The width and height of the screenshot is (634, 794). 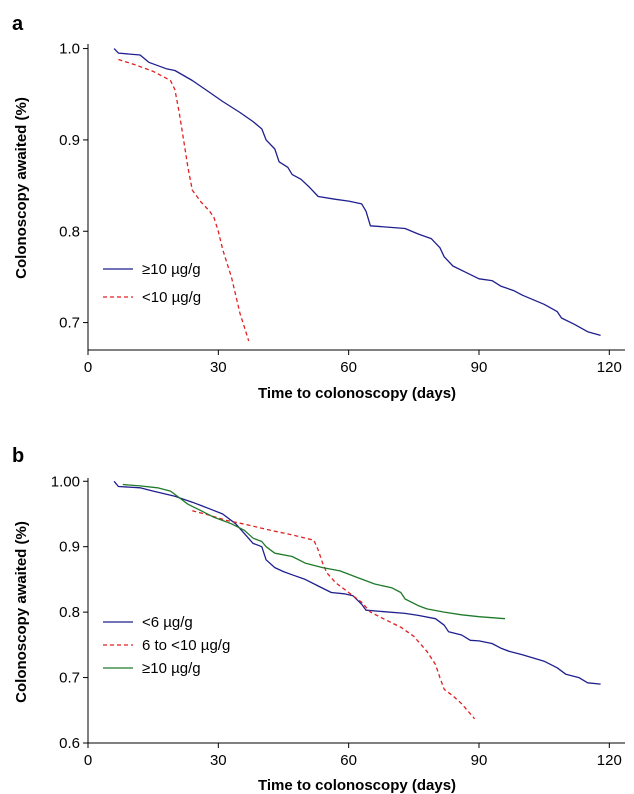 What do you see at coordinates (21, 612) in the screenshot?
I see `panel-b-y-axis-title: Colonoscopy awaited (%)` at bounding box center [21, 612].